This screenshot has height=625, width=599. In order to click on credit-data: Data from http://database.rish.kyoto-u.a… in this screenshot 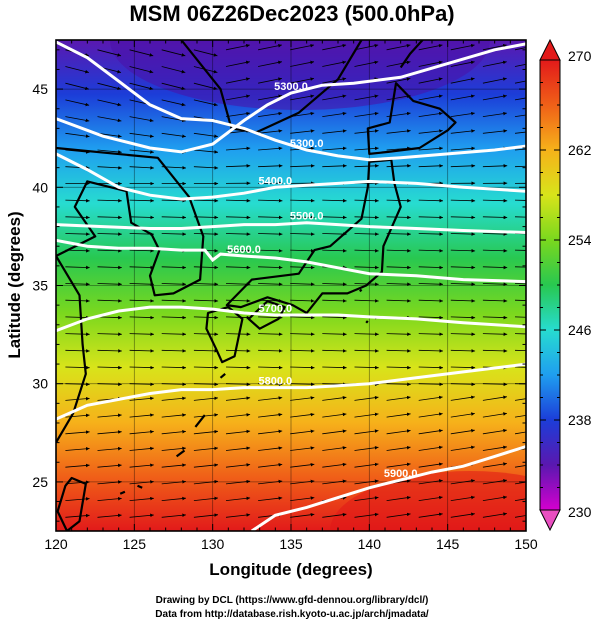, I will do `click(292, 614)`.